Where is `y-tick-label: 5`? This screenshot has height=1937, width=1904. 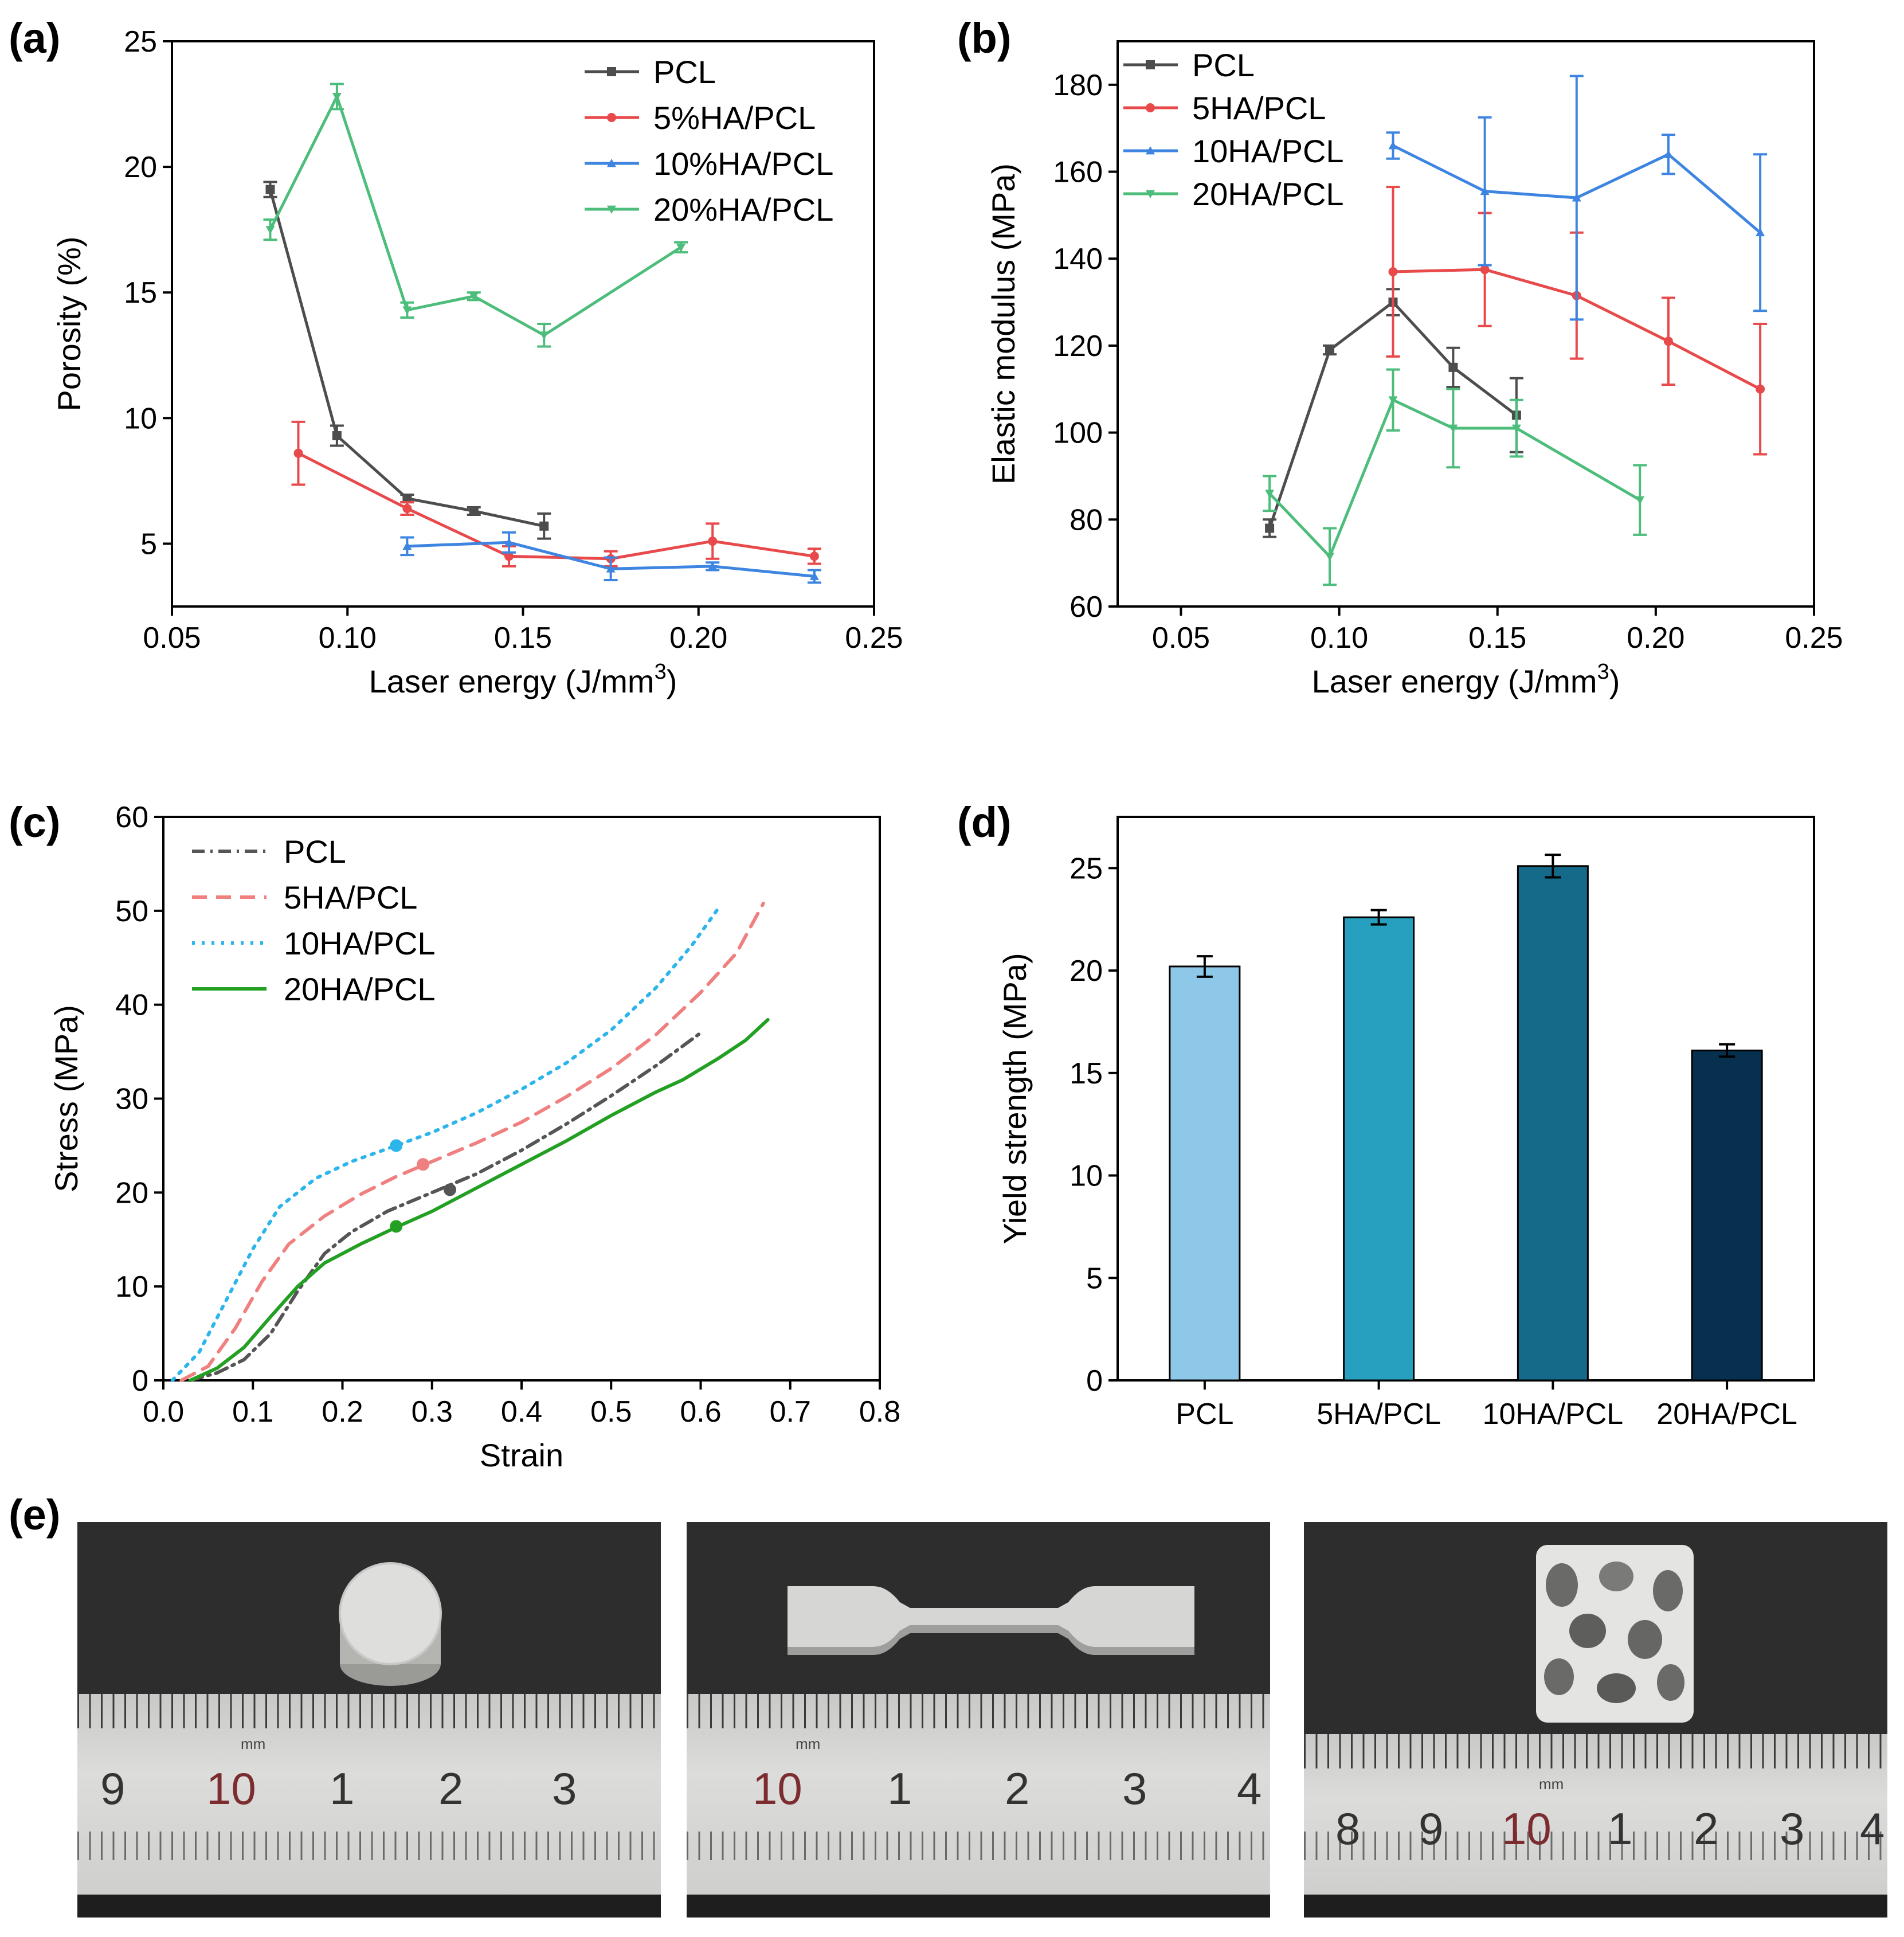
y-tick-label: 5 is located at coordinates (148, 544).